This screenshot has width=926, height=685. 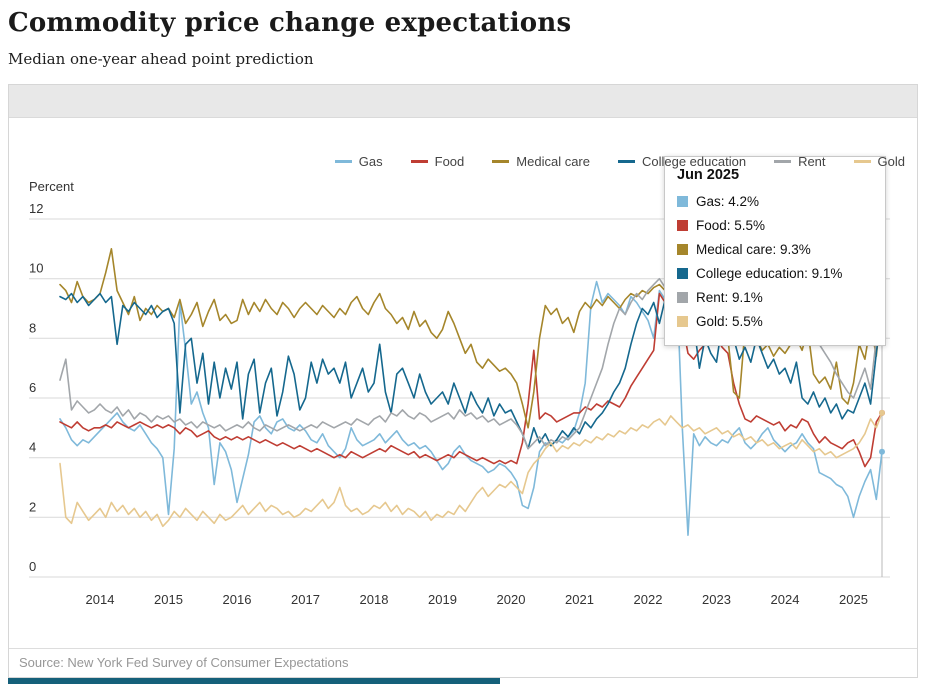 What do you see at coordinates (753, 249) in the screenshot?
I see `tooltip-value: Medical care: 9.3%` at bounding box center [753, 249].